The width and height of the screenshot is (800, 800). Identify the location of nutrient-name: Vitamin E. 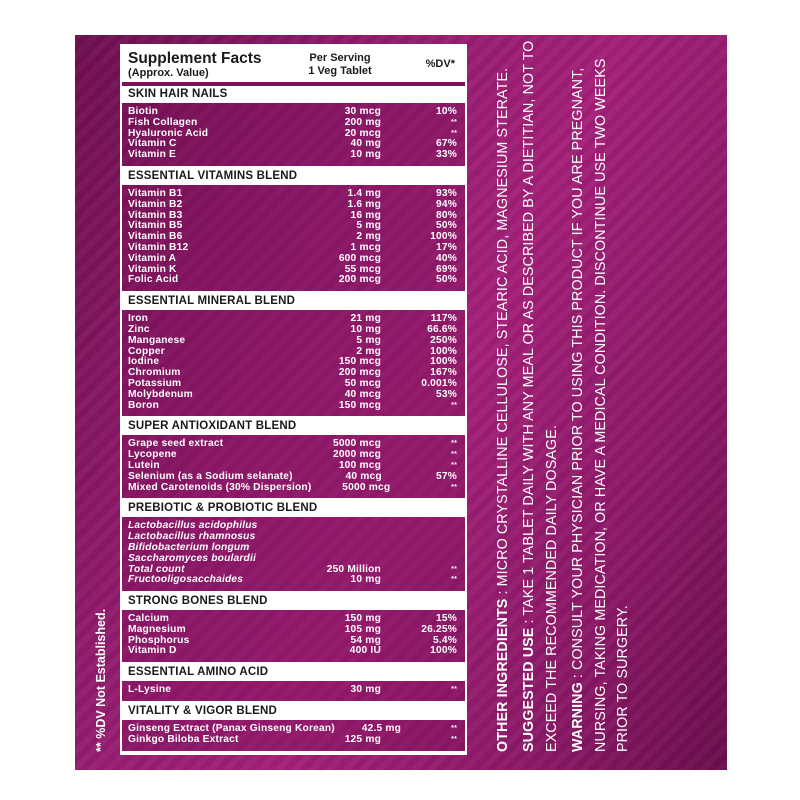
(152, 155).